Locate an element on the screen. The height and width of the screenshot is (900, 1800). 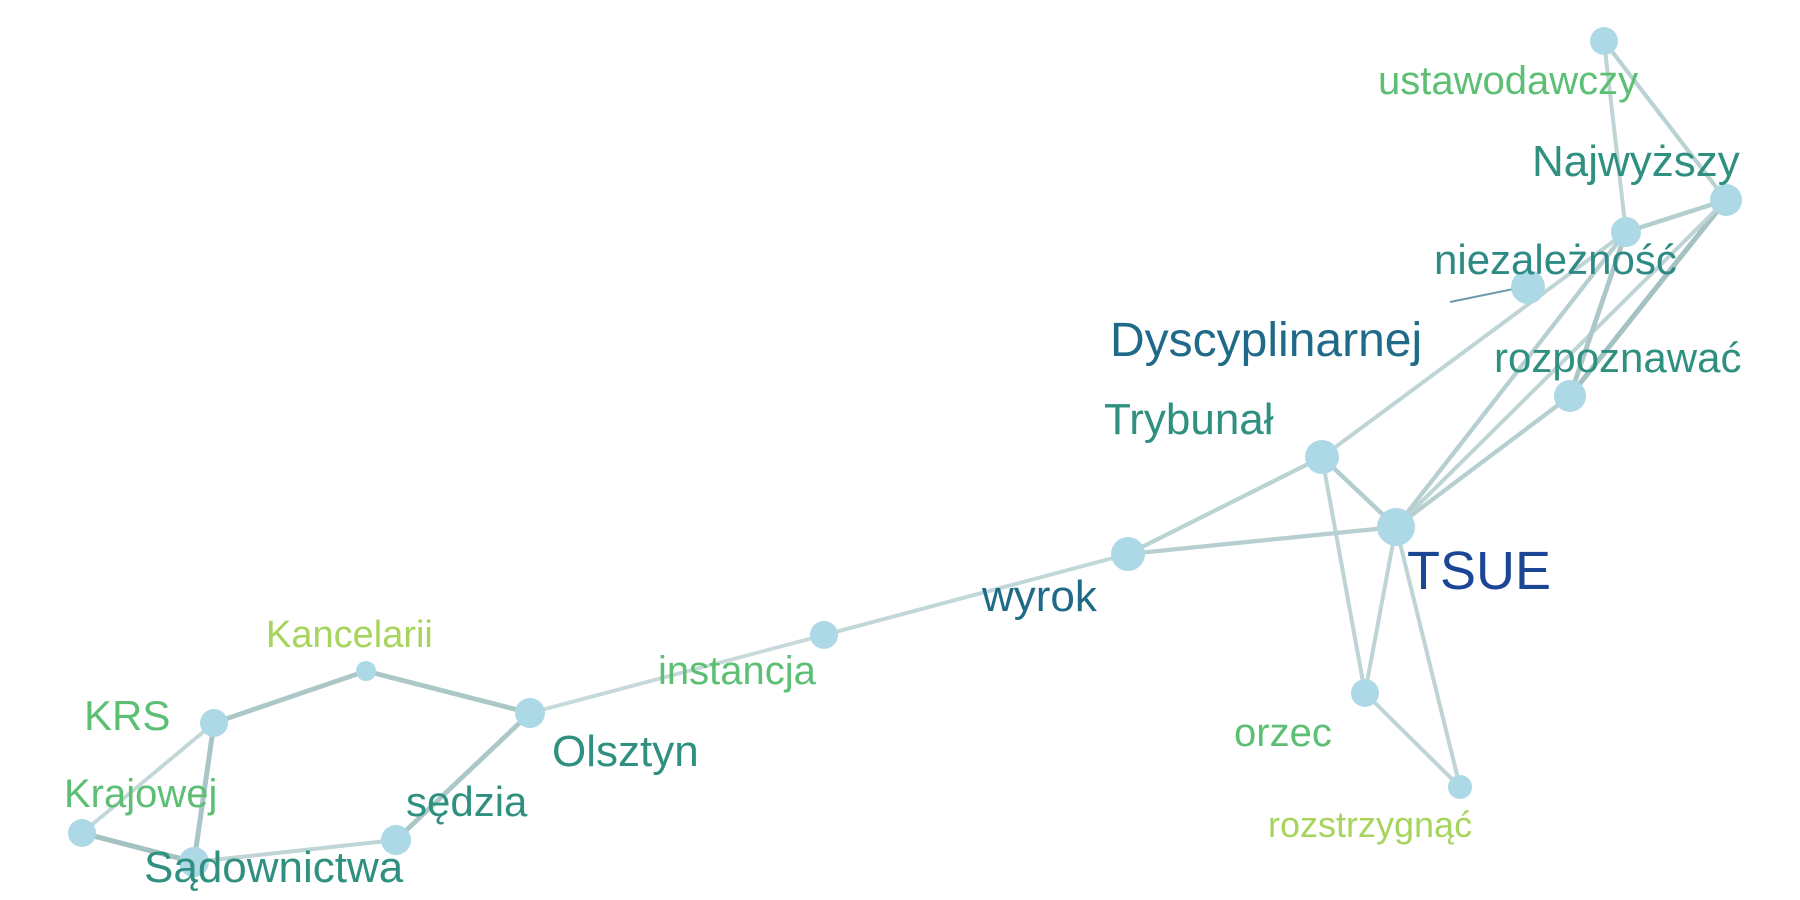
edge-niezaleznosc-trybunal is located at coordinates (1474, 344).